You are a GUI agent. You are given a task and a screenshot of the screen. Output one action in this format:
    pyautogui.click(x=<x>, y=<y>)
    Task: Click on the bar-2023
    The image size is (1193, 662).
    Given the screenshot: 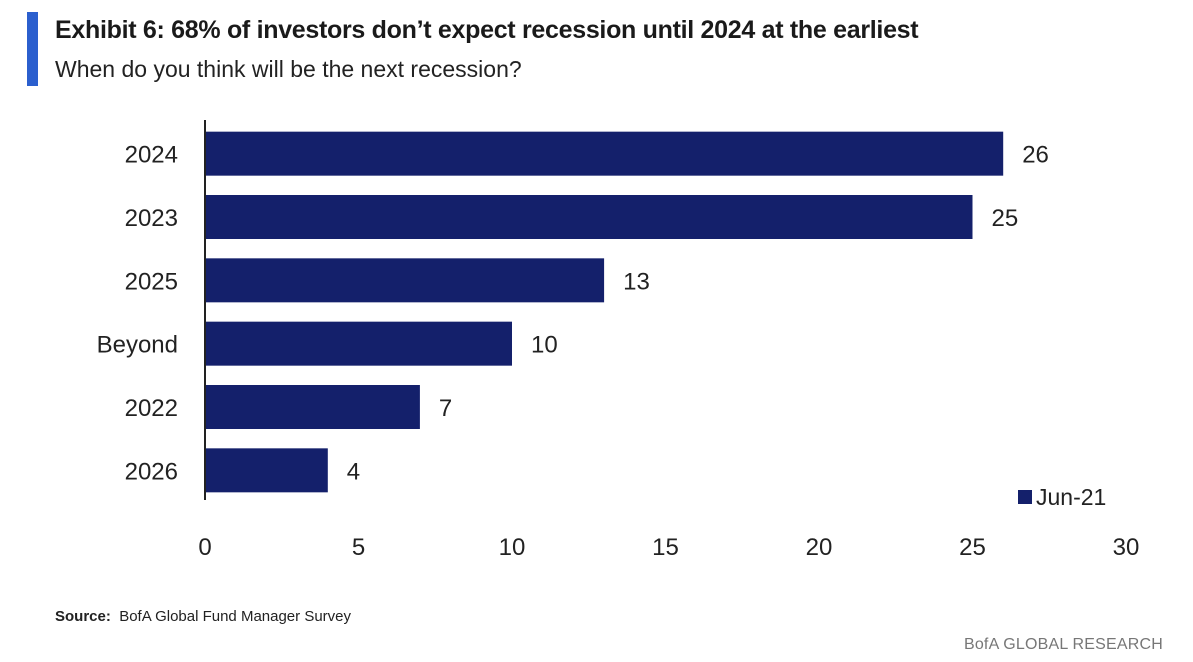 What is the action you would take?
    pyautogui.click(x=589, y=217)
    